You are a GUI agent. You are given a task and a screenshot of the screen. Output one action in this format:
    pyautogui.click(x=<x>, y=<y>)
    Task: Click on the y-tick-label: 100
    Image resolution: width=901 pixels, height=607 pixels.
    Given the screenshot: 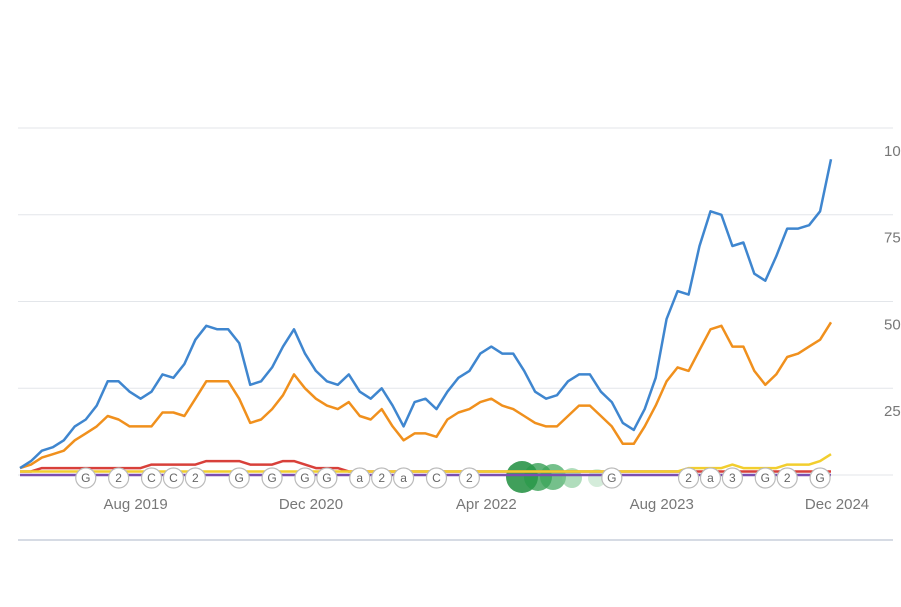 What is the action you would take?
    pyautogui.click(x=892, y=151)
    